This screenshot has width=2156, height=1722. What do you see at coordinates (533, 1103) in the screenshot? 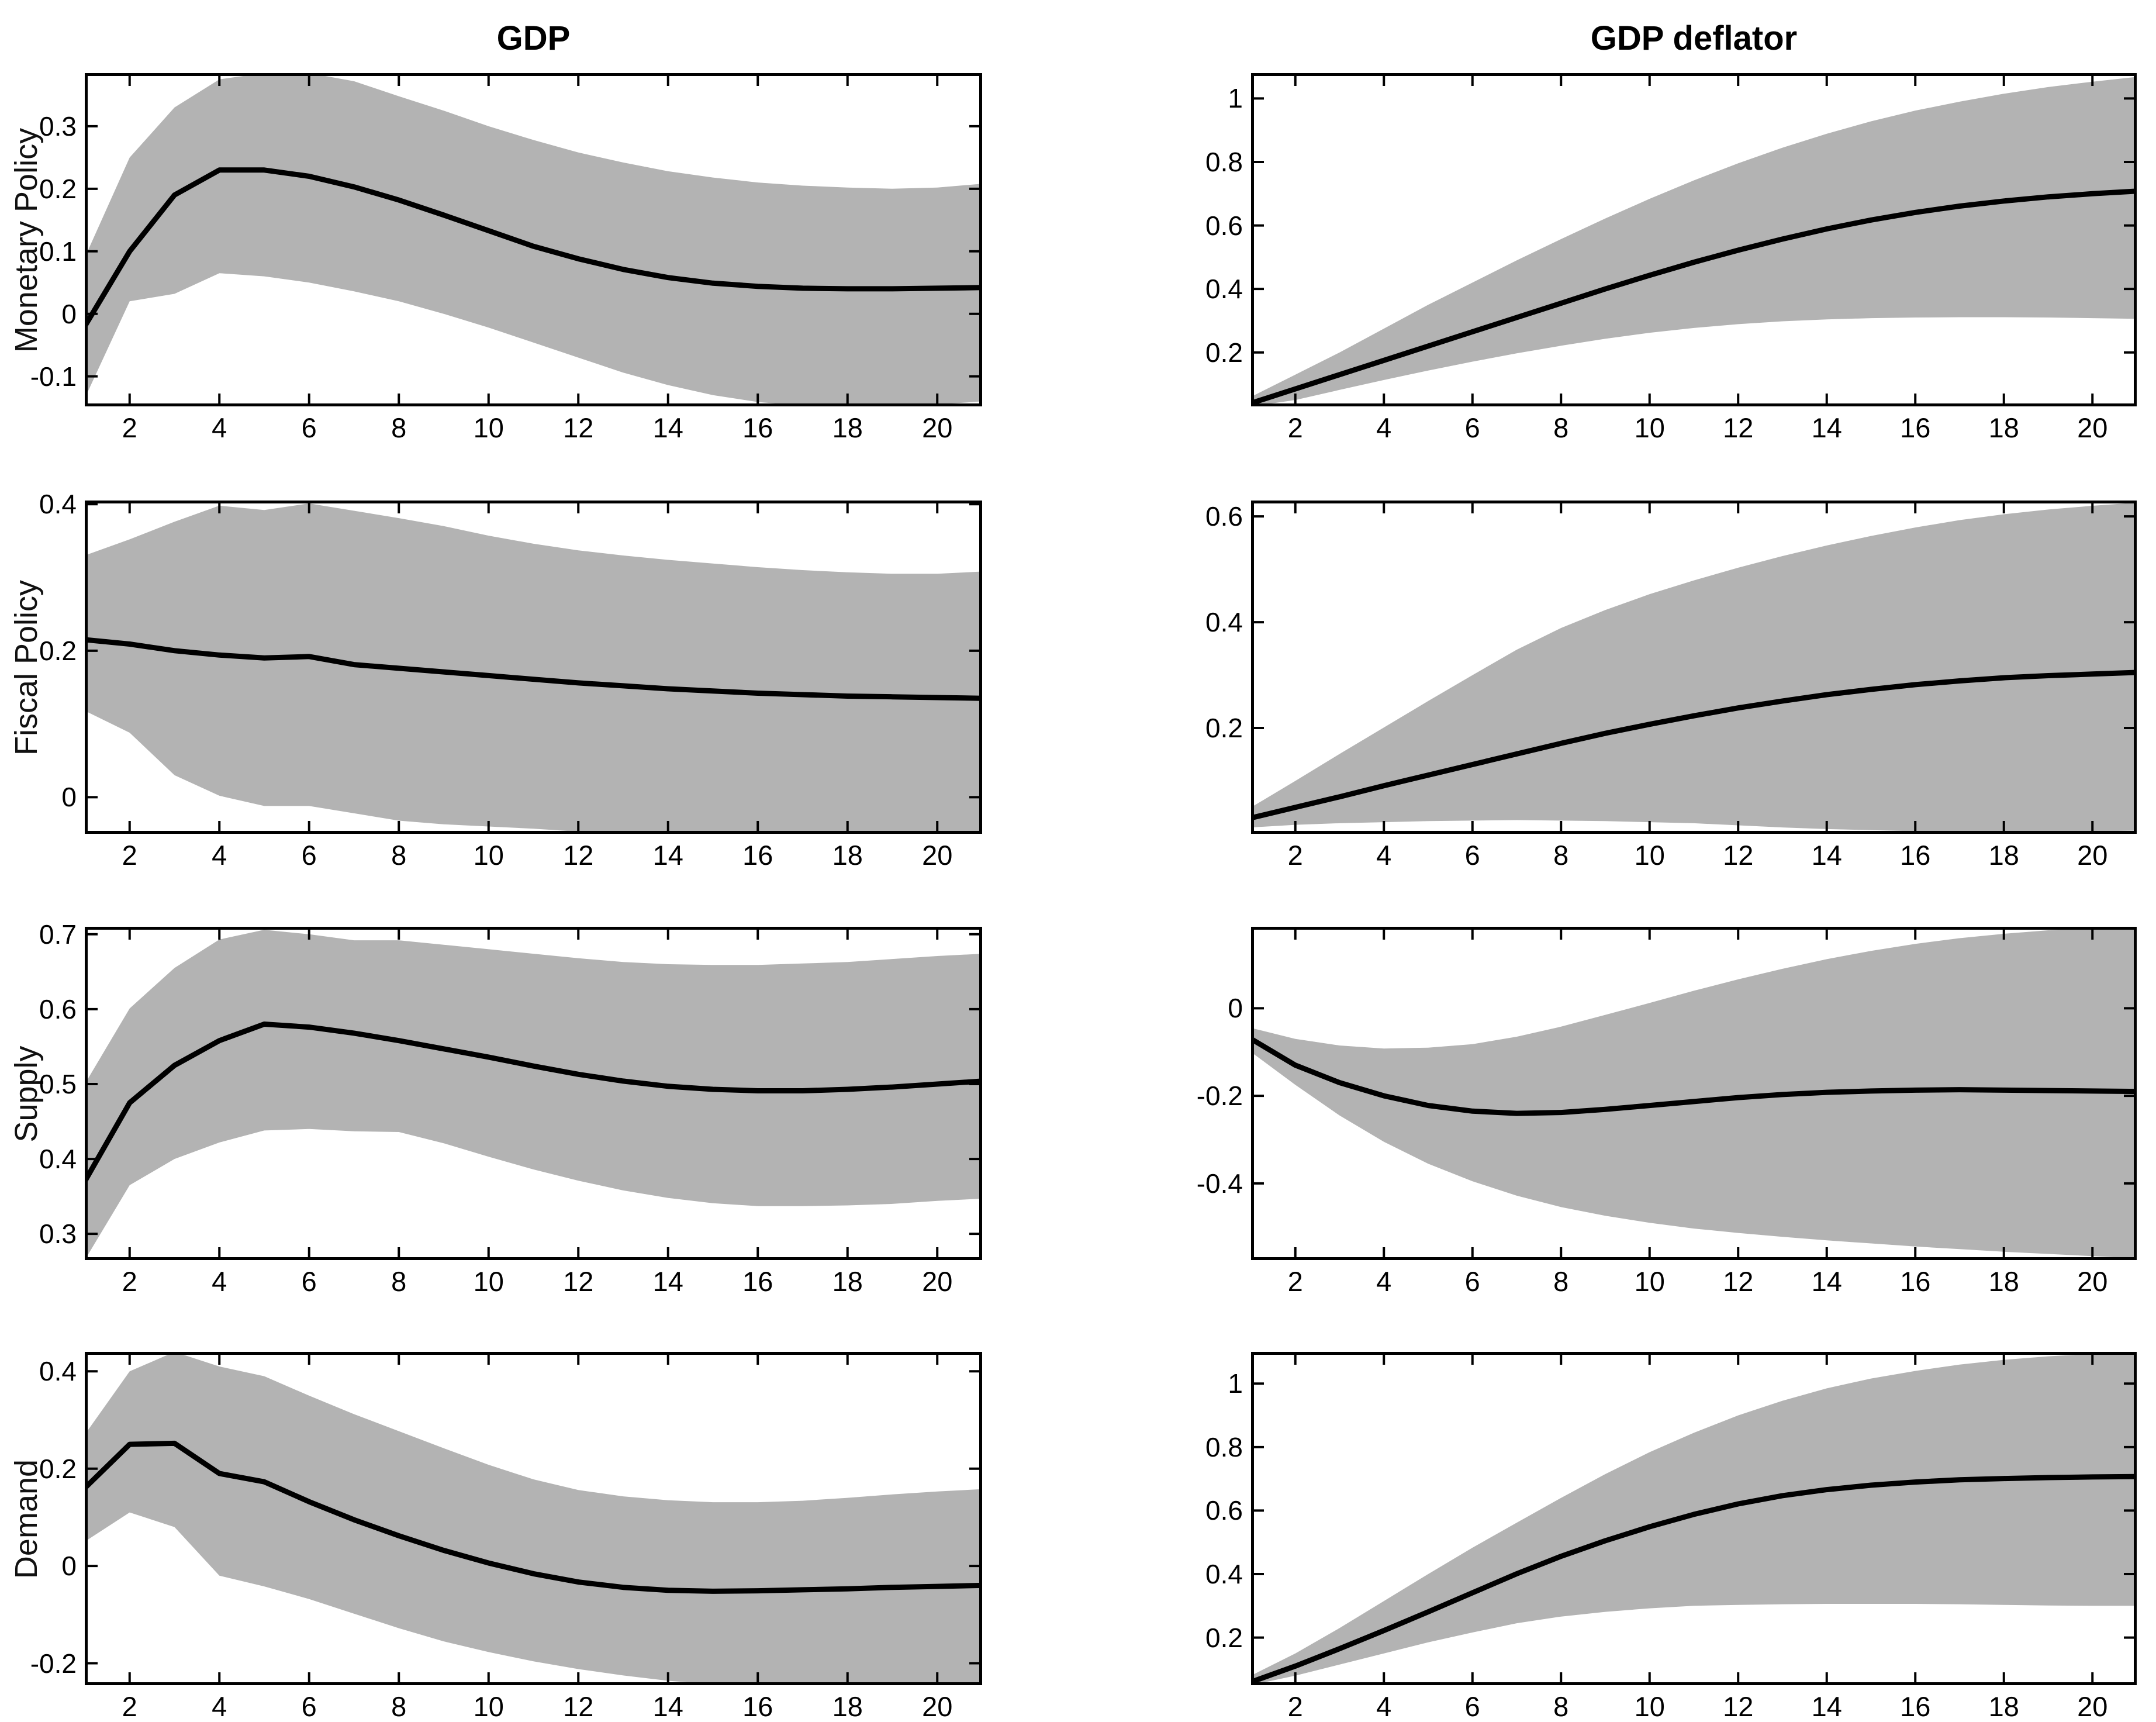
I see `chart-supply-gdp-median-line` at bounding box center [533, 1103].